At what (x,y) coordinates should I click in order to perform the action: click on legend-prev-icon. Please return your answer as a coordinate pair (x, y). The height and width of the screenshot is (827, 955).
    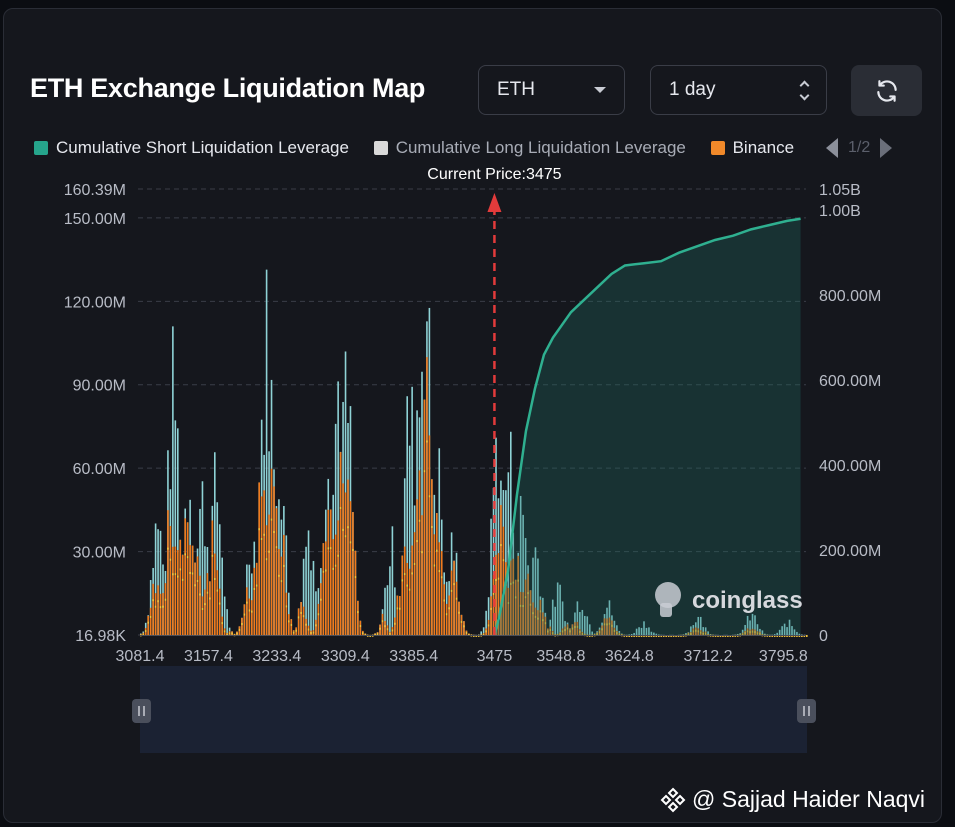
    Looking at the image, I should click on (832, 148).